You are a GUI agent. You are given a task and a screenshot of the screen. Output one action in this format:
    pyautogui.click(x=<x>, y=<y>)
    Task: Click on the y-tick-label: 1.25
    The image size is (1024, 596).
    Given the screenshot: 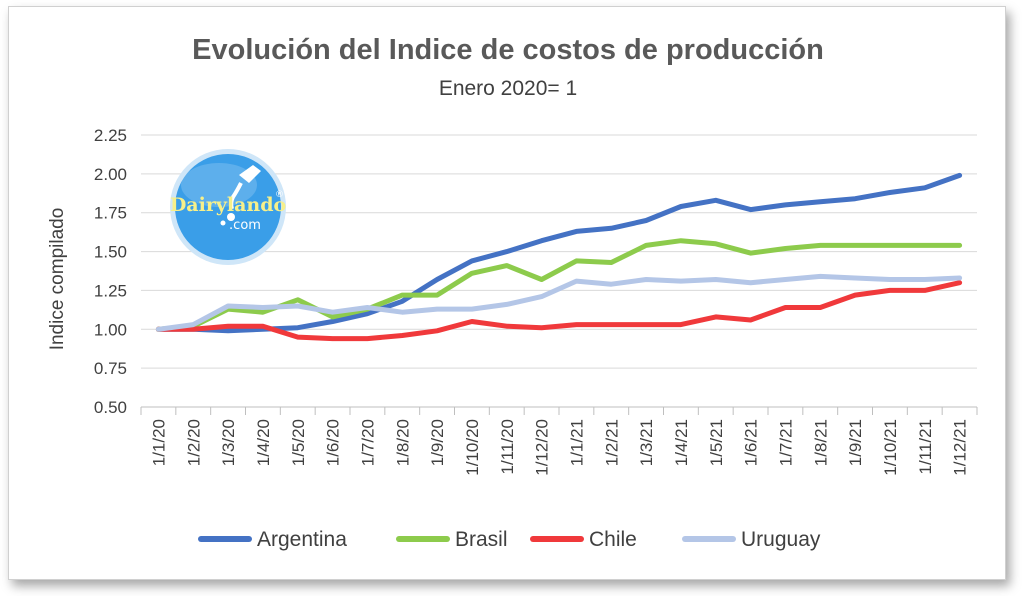 What is the action you would take?
    pyautogui.click(x=110, y=290)
    